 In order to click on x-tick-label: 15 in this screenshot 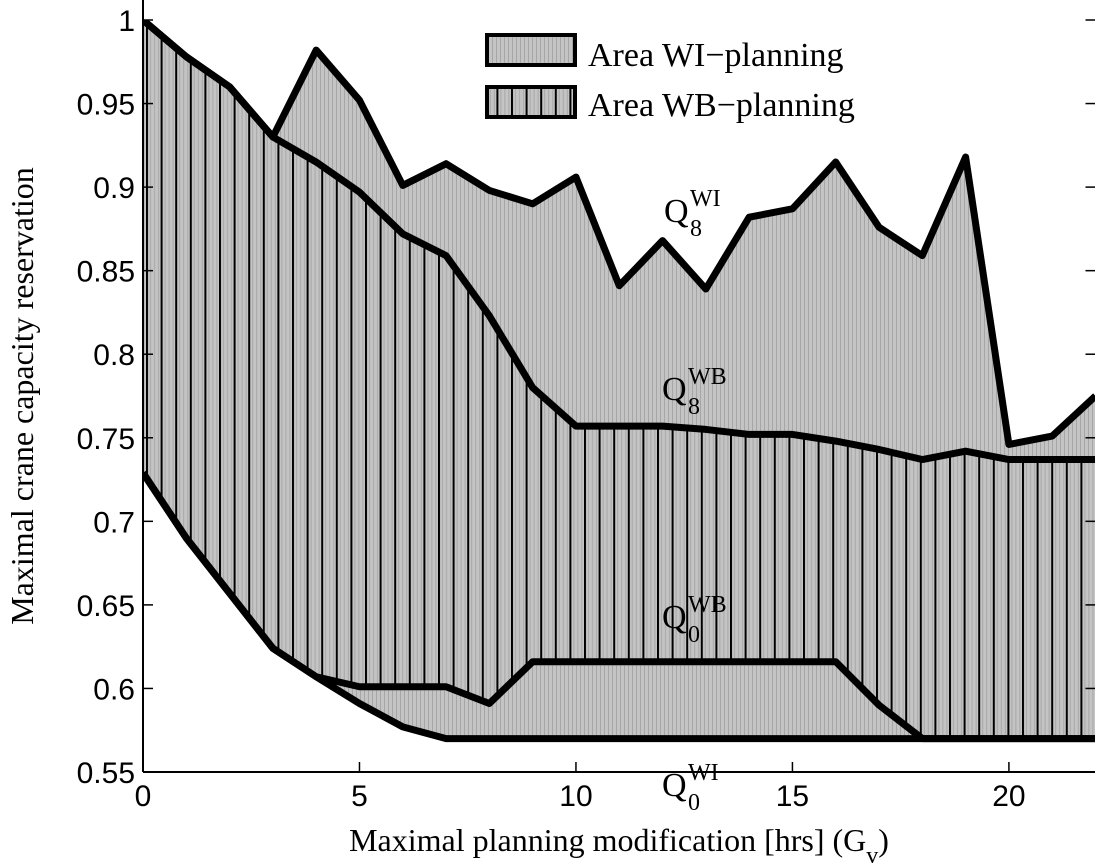, I will do `click(792, 796)`.